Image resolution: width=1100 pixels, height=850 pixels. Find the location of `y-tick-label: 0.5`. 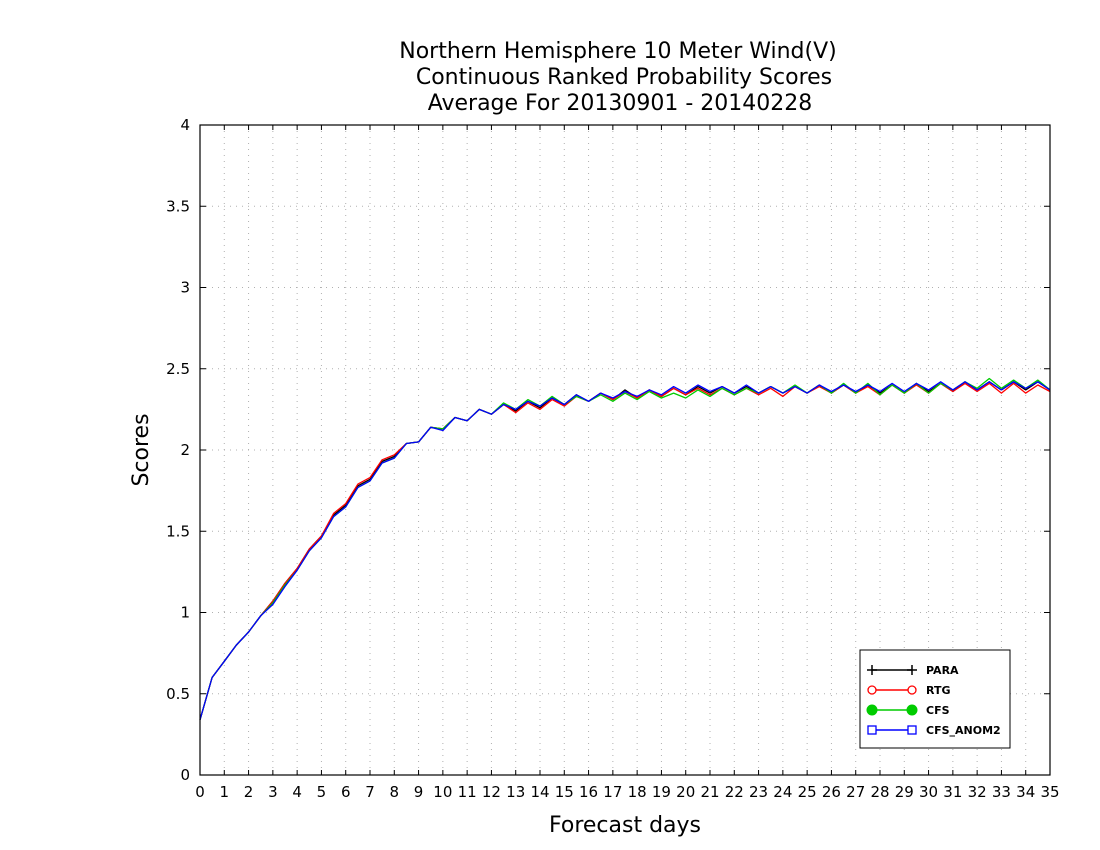

y-tick-label: 0.5 is located at coordinates (178, 694).